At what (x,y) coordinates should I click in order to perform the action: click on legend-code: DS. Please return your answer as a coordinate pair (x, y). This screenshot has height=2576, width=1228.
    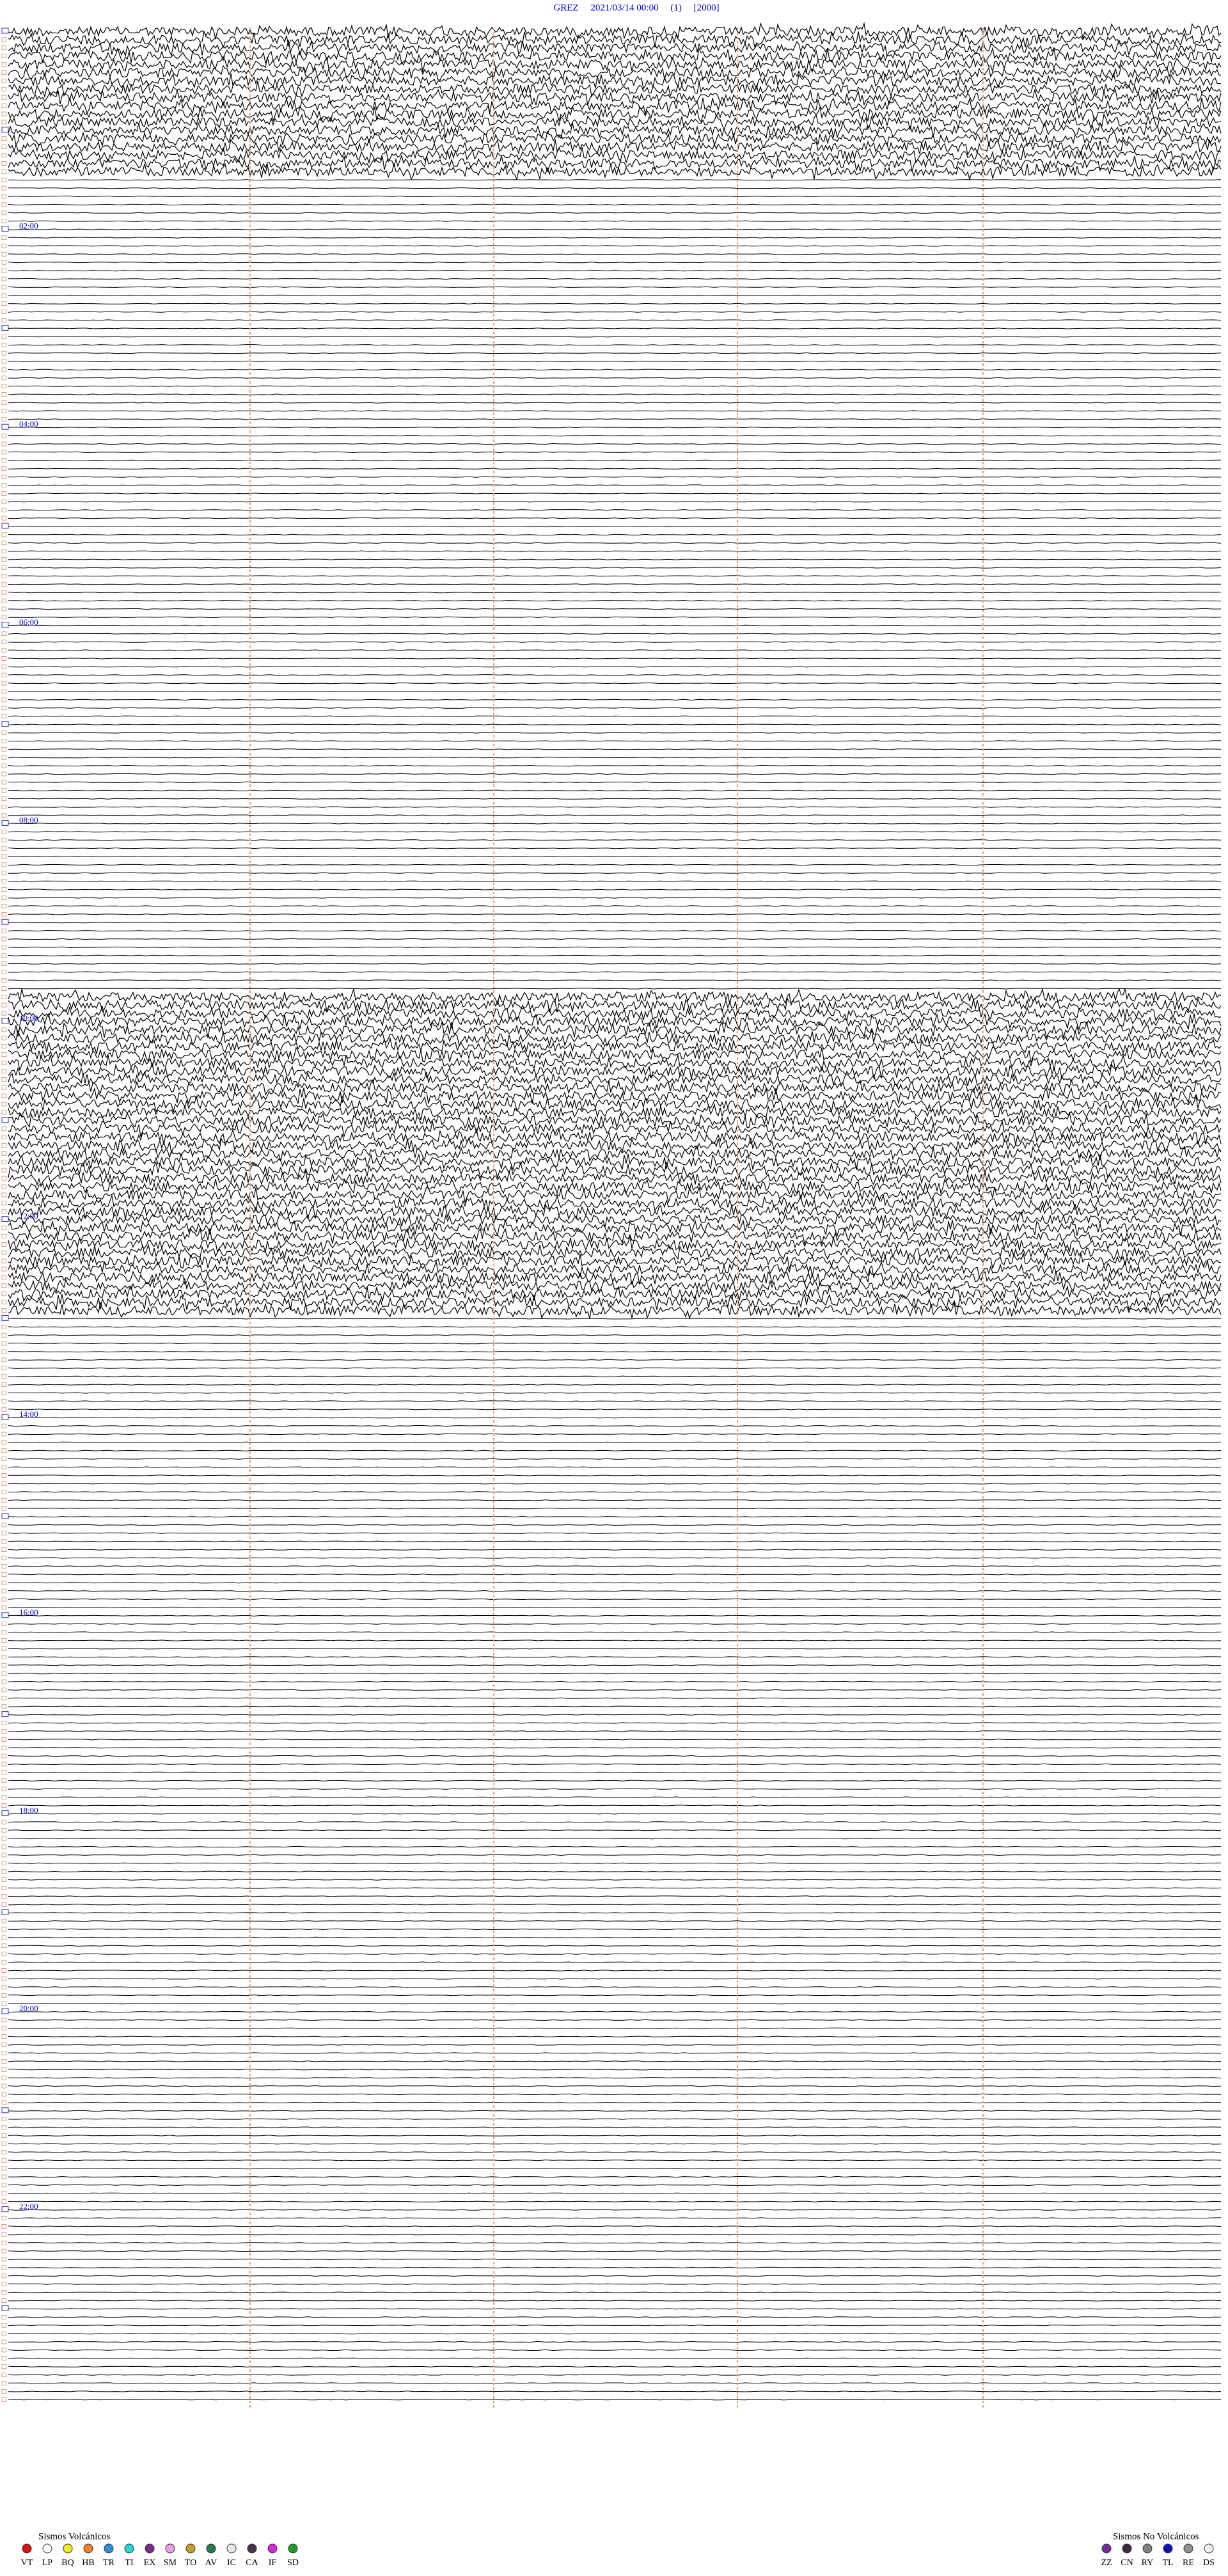
    Looking at the image, I should click on (1209, 2563).